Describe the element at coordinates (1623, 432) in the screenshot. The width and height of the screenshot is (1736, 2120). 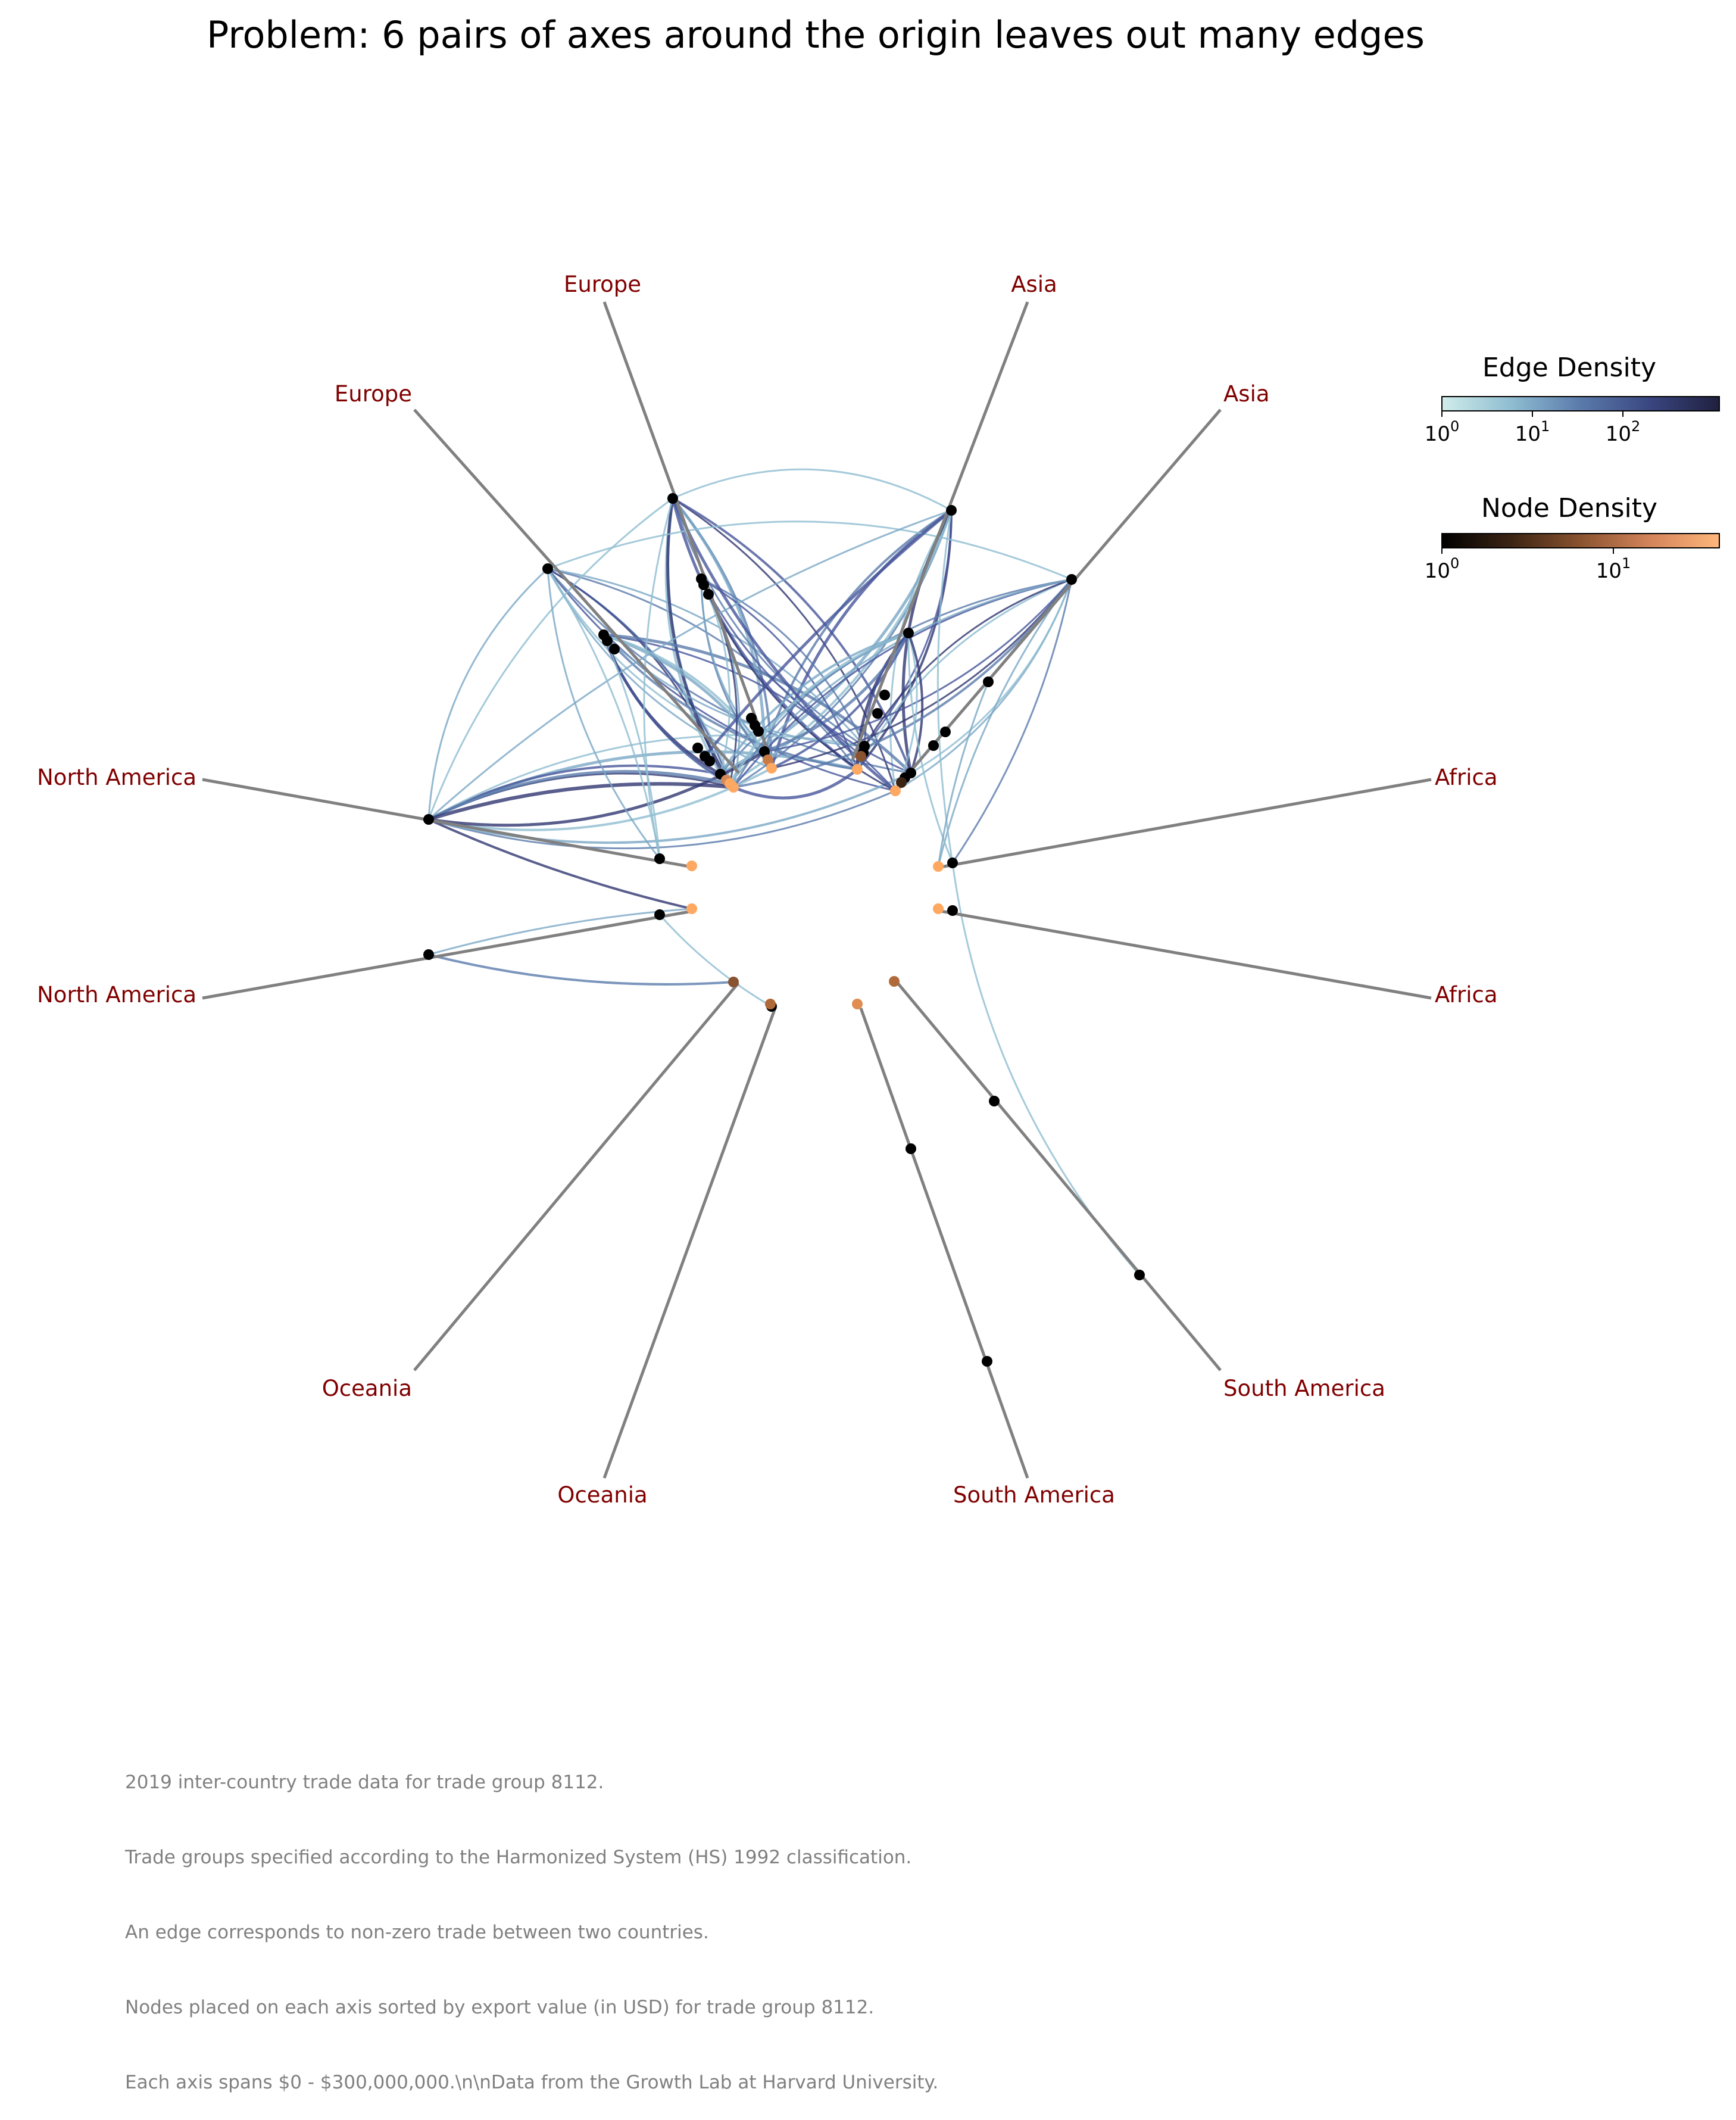
I see `edge-colorbar-tick-label: 10²` at that location.